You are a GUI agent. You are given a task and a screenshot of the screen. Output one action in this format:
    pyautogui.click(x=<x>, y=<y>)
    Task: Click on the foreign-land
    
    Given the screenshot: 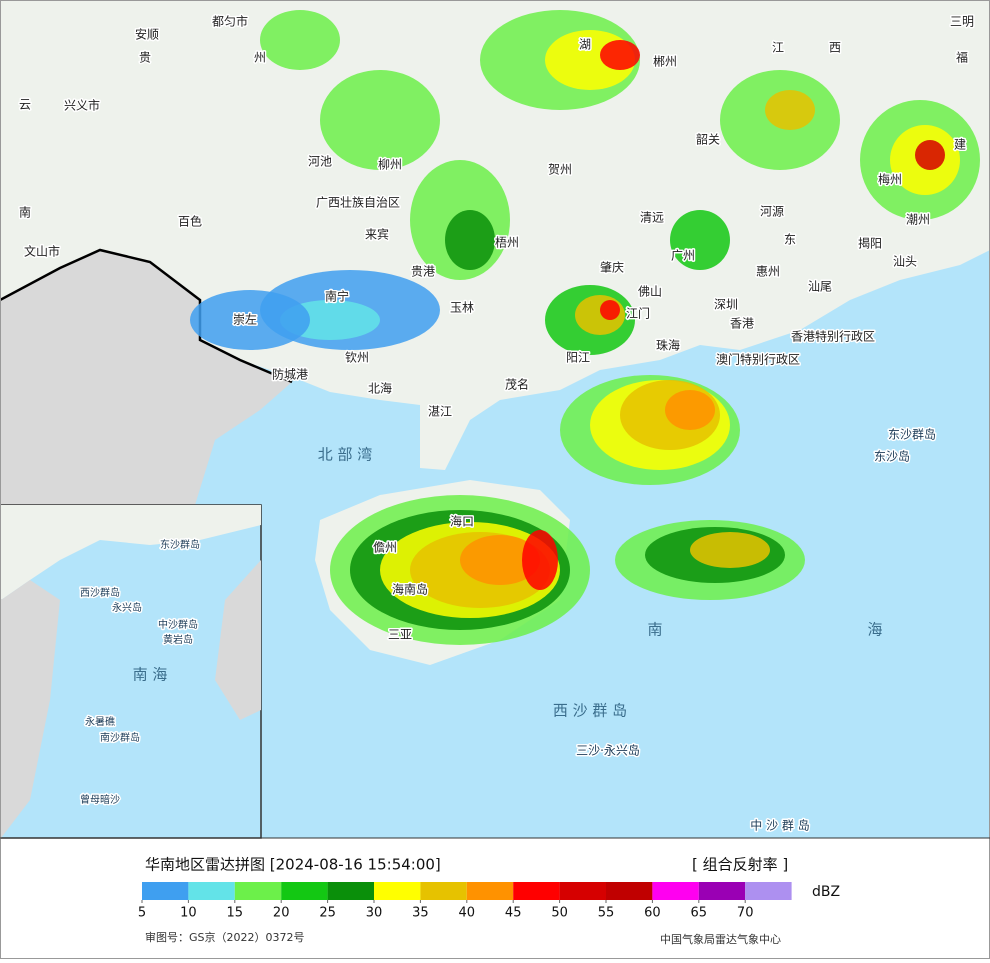 What is the action you would take?
    pyautogui.click(x=146, y=377)
    